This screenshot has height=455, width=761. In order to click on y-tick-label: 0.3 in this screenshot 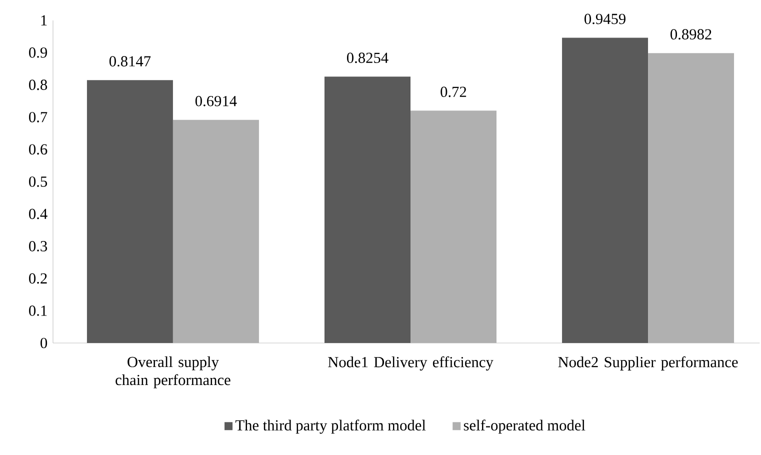, I will do `click(38, 246)`.